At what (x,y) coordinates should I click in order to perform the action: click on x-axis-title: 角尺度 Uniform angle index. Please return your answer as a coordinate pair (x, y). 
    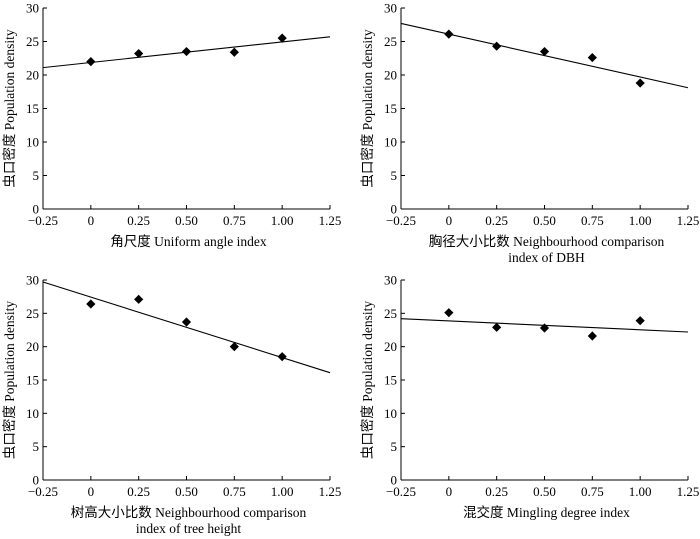
    Looking at the image, I should click on (188, 241).